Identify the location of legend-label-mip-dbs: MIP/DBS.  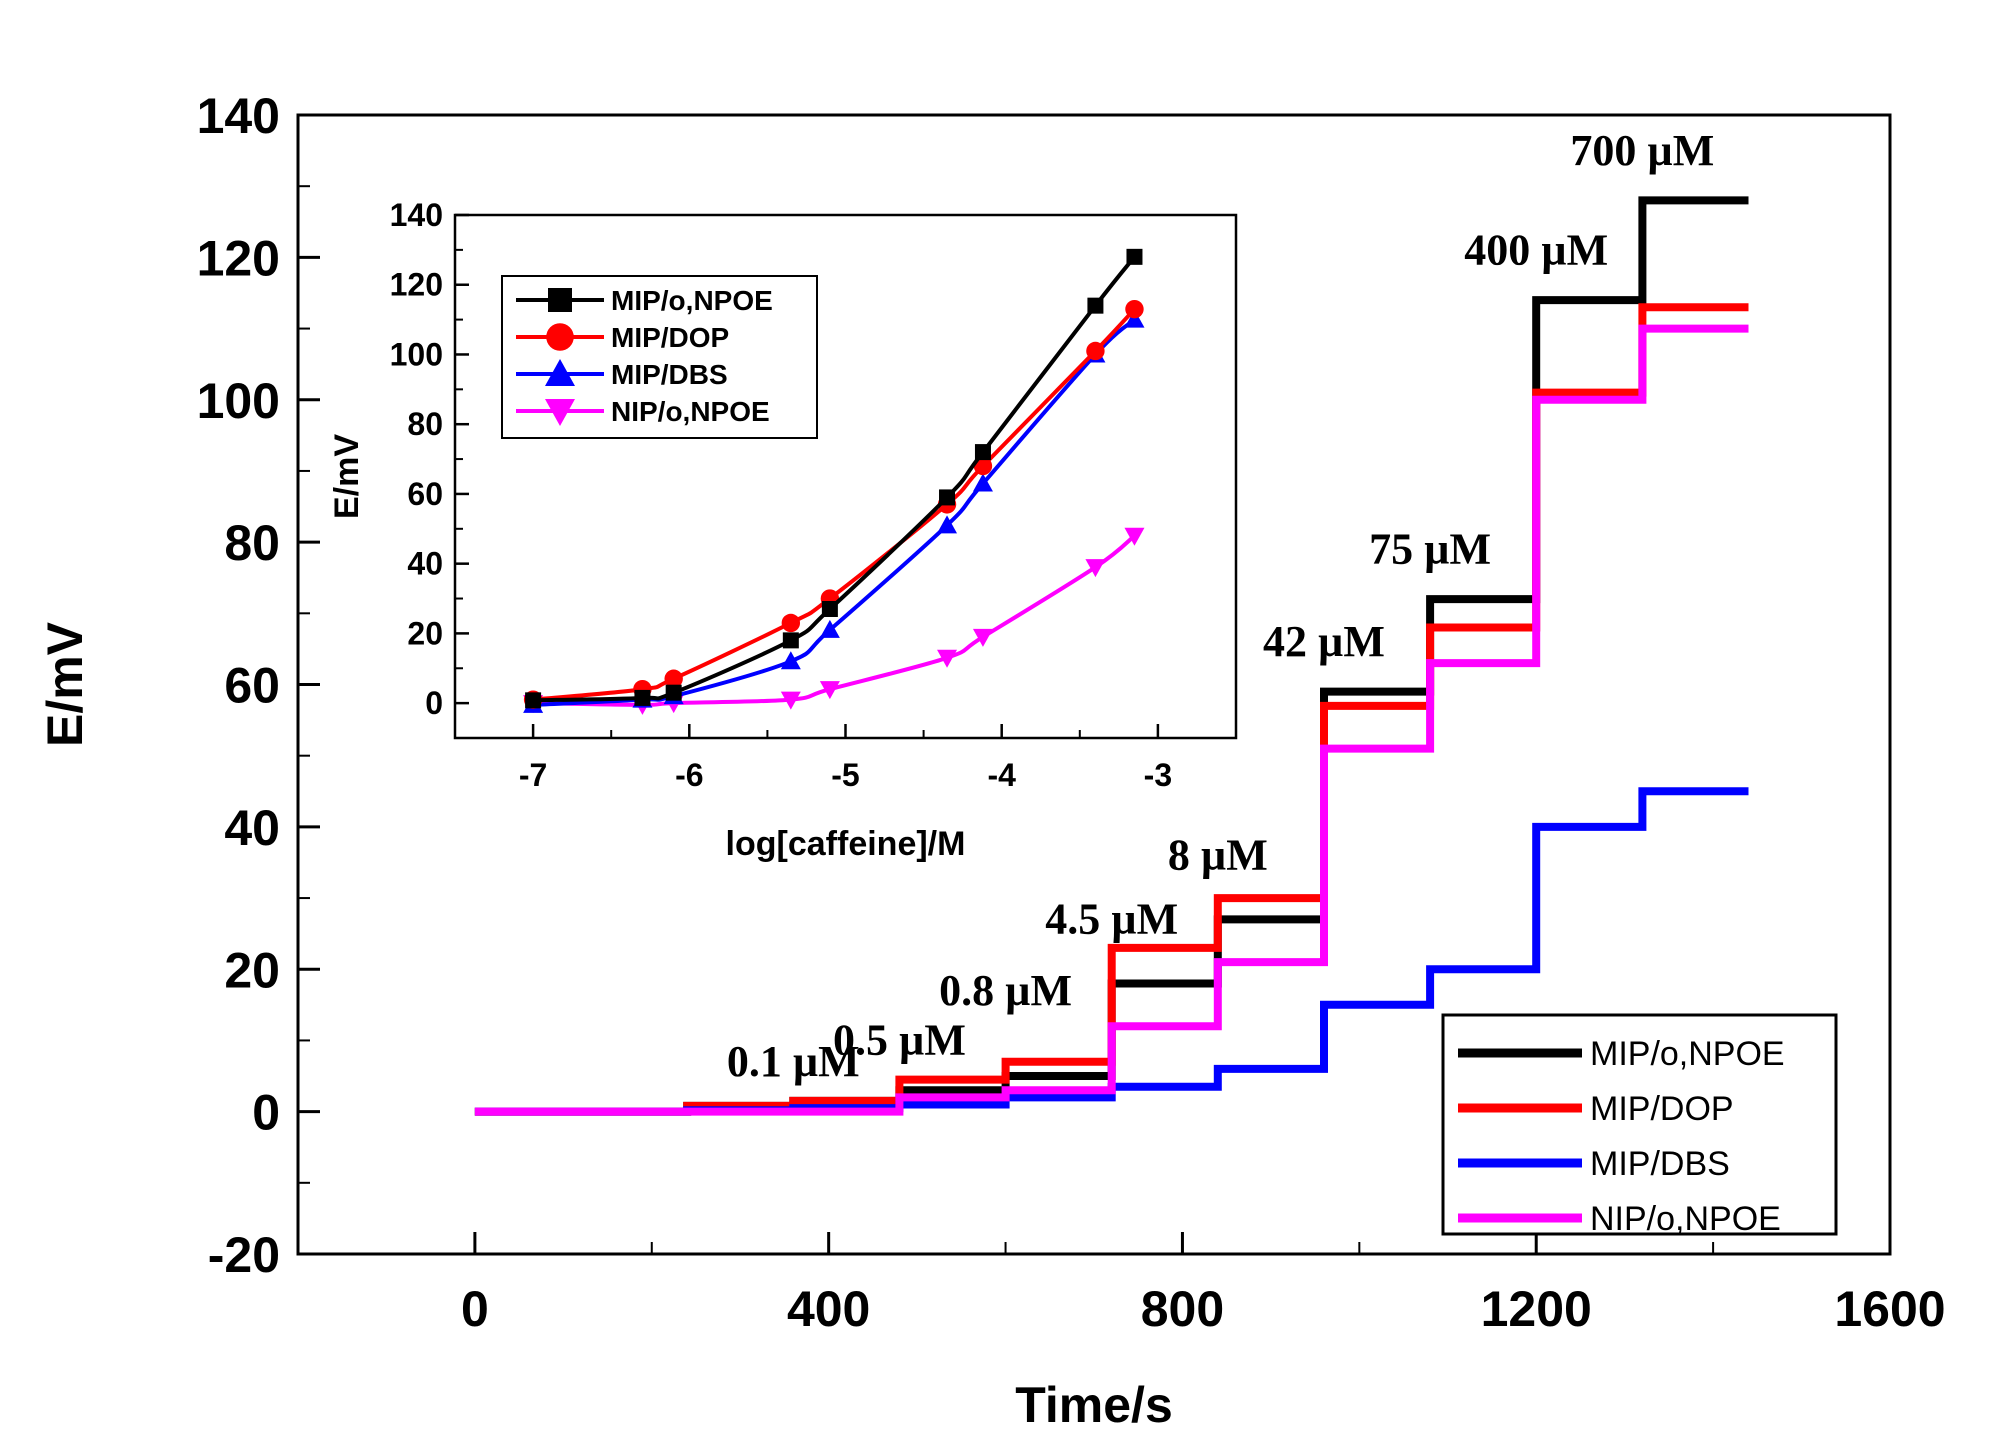
(1660, 1164).